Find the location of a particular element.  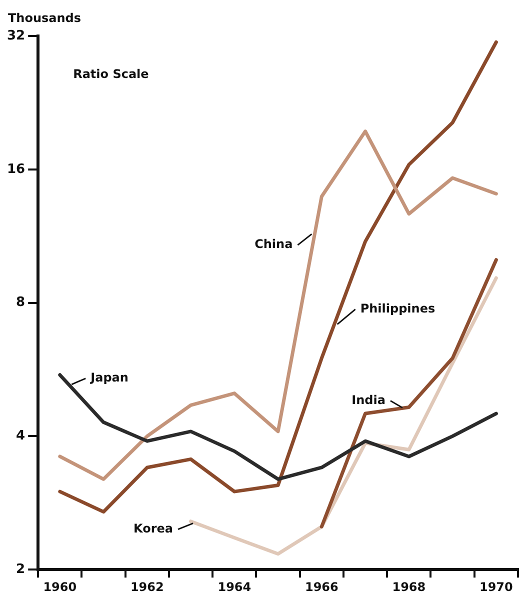

annotation: Ratio Scale is located at coordinates (111, 74).